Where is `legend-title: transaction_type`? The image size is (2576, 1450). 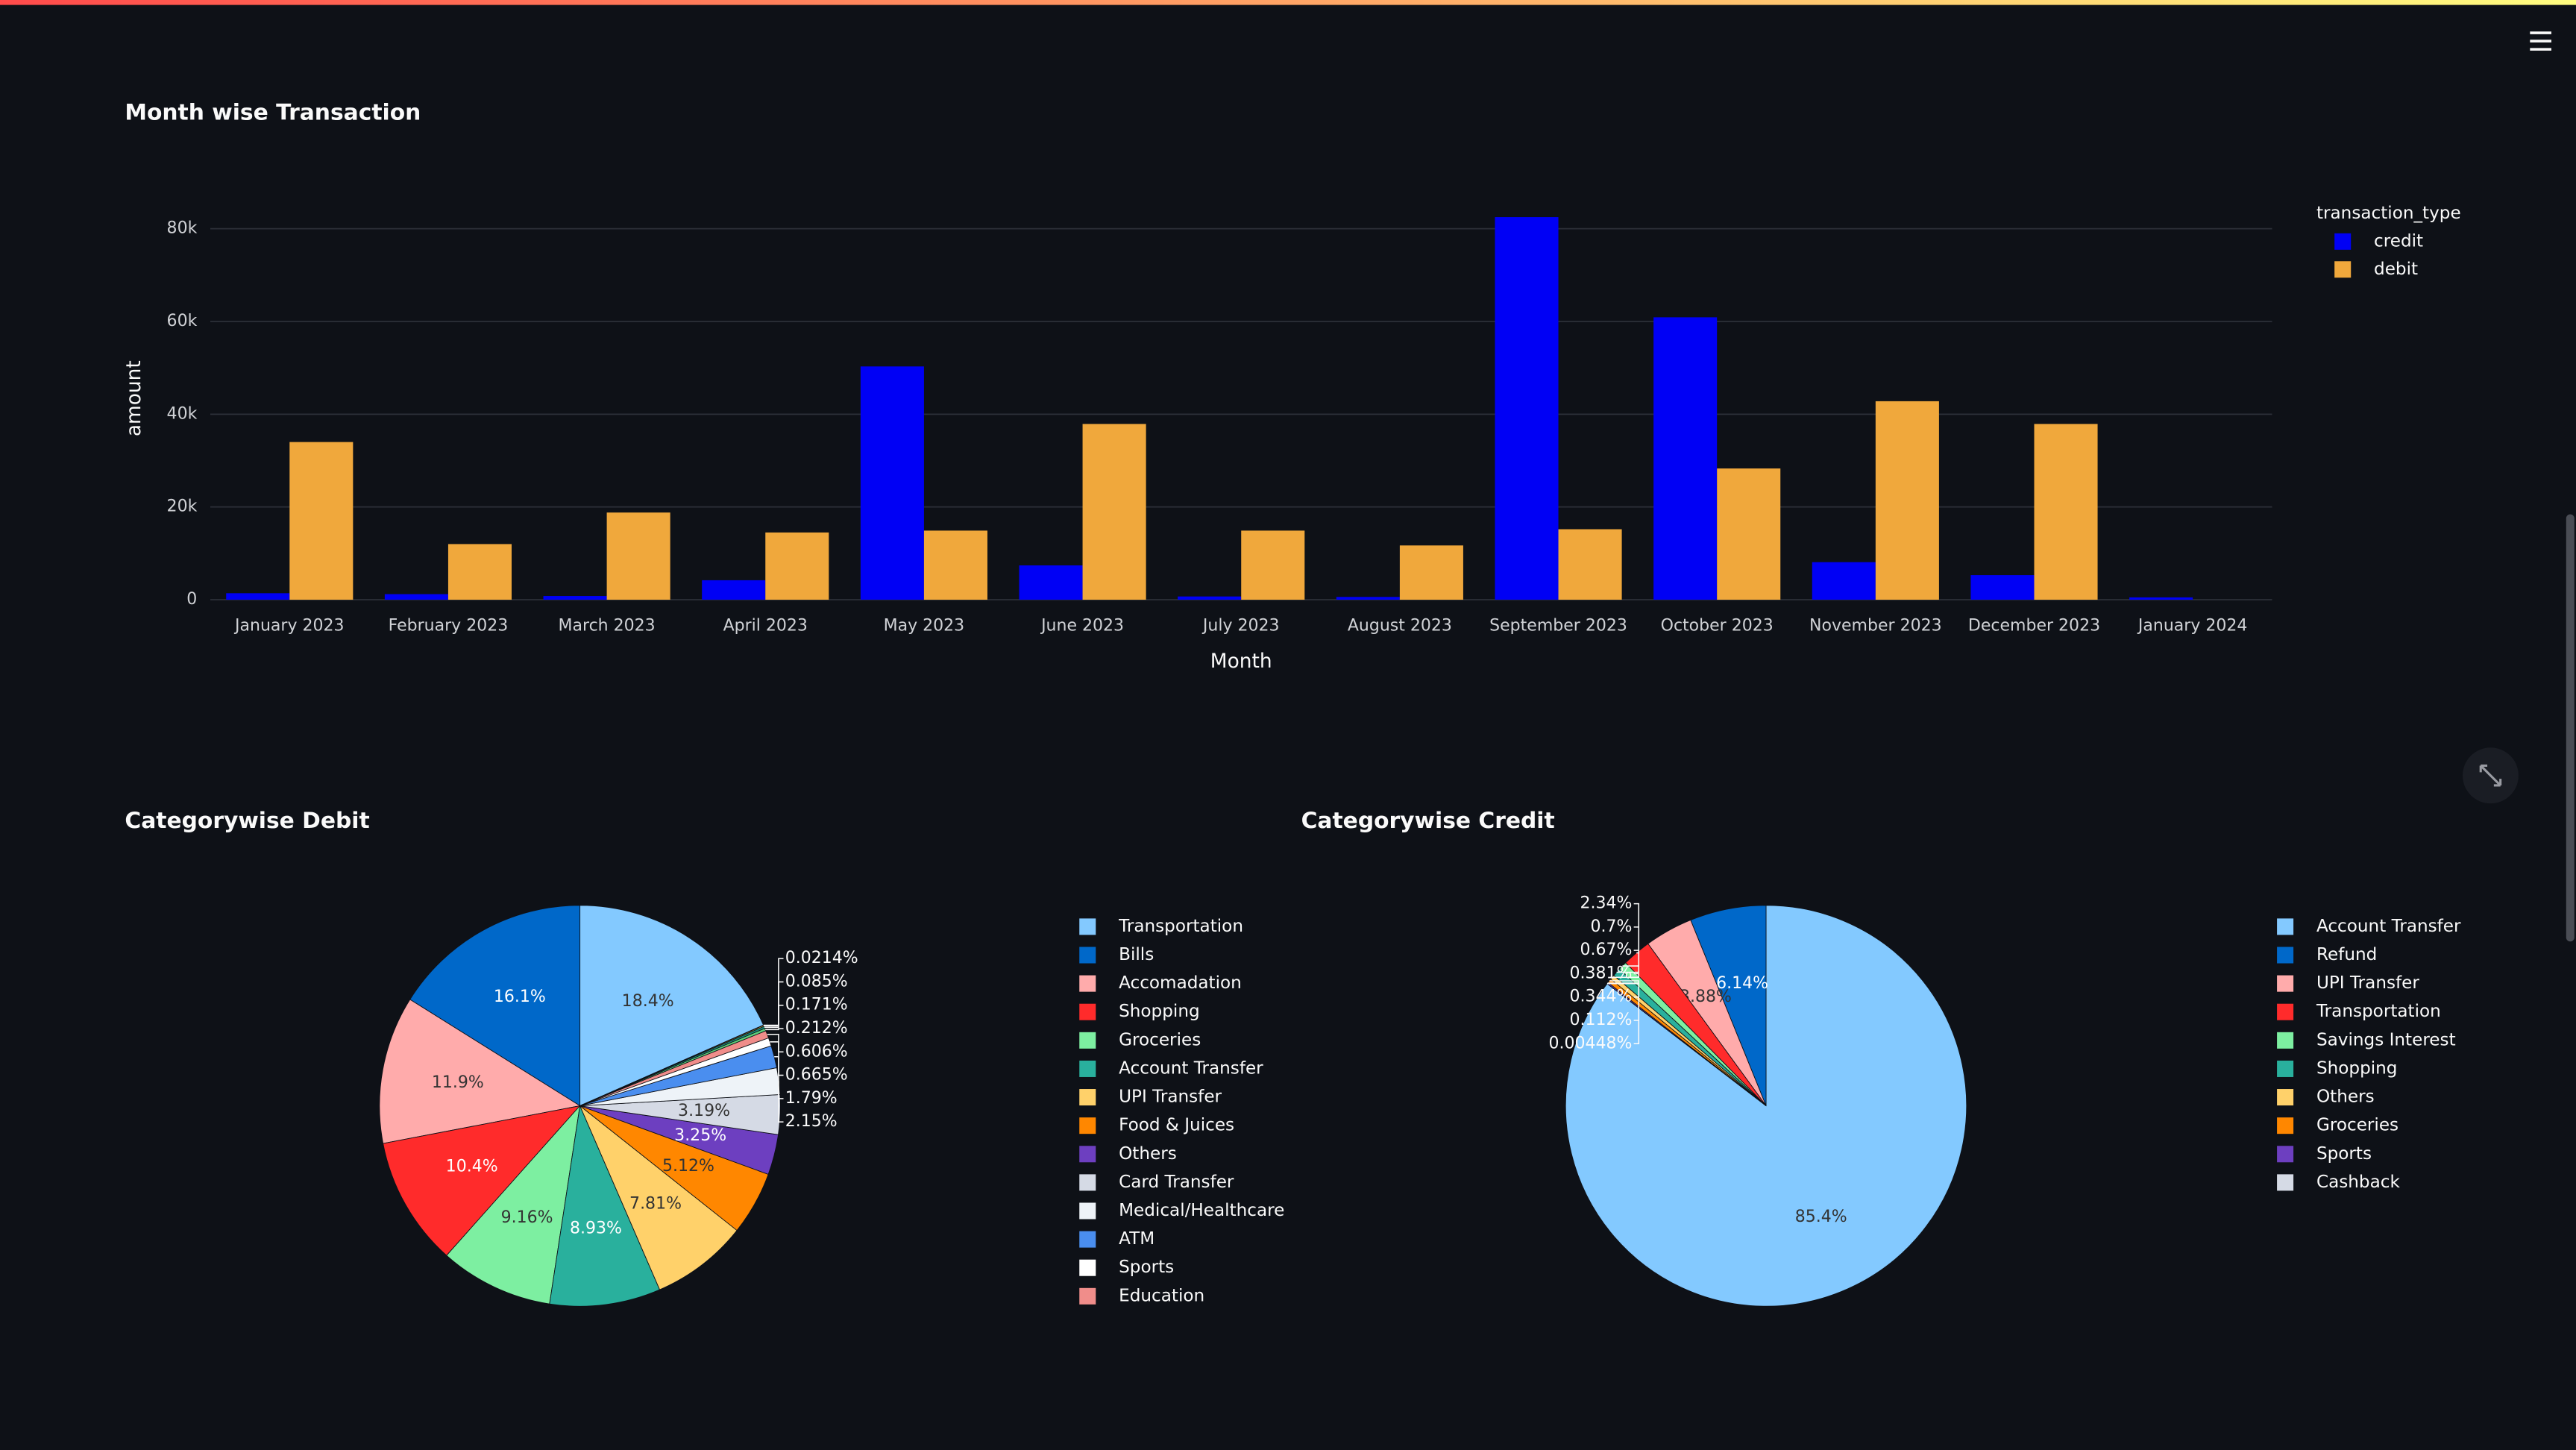
legend-title: transaction_type is located at coordinates (2388, 214).